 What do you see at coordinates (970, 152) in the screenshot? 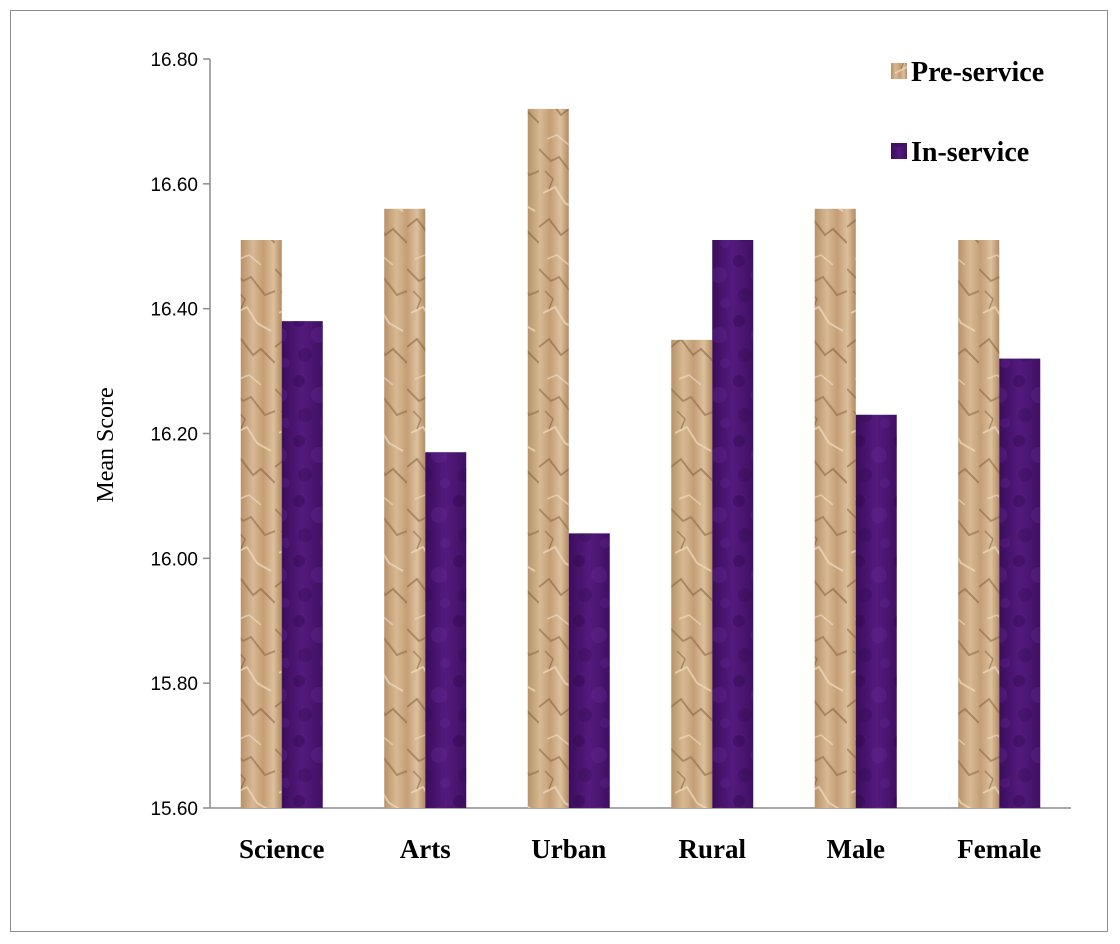
I see `legend-label: In-service` at bounding box center [970, 152].